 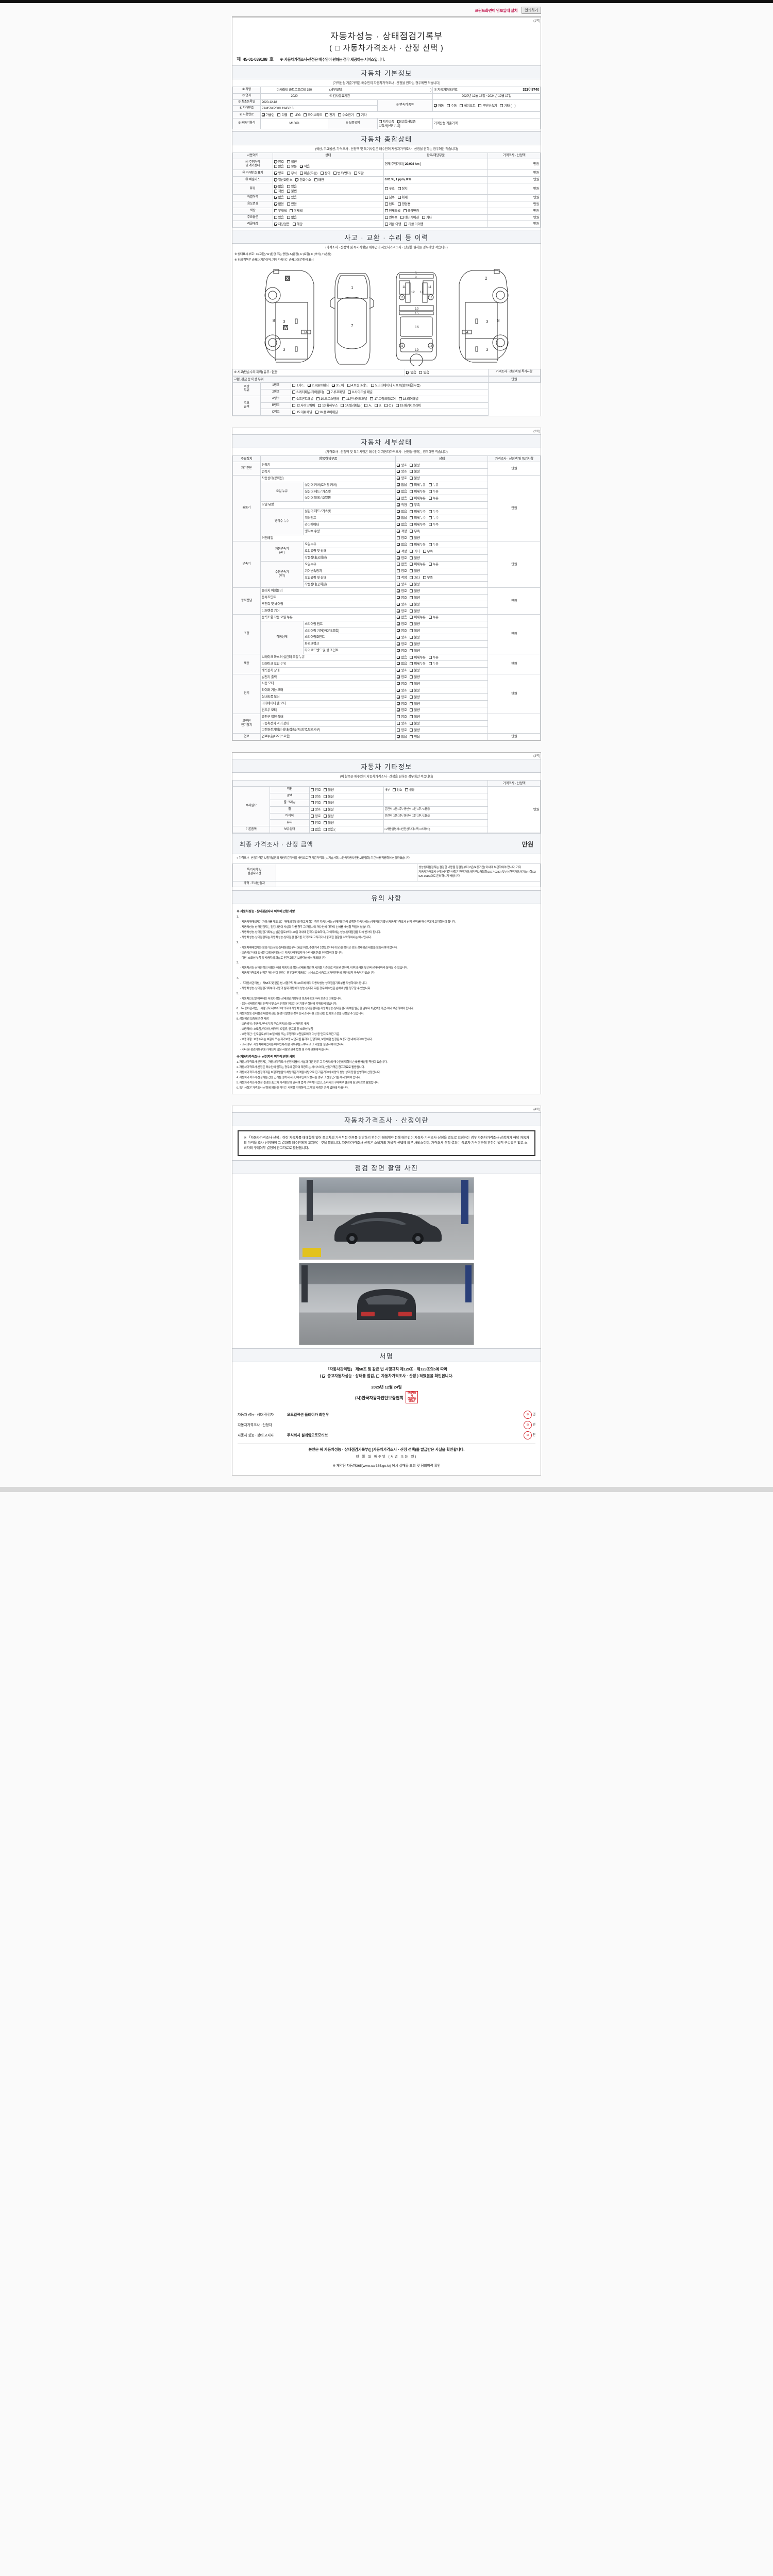 I want to click on fuel-option: LPG, so click(x=295, y=115).